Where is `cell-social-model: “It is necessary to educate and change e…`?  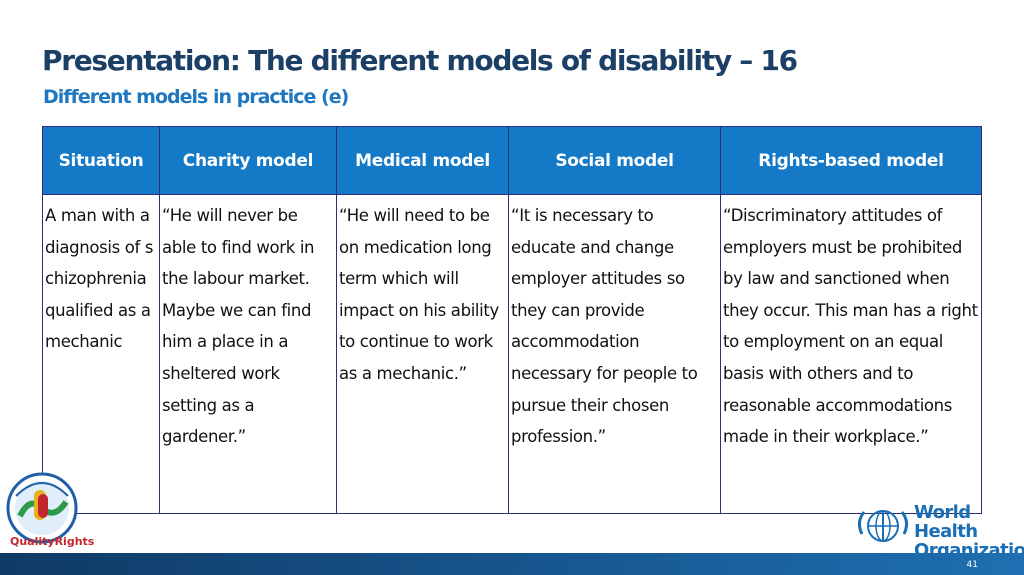 cell-social-model: “It is necessary to educate and change e… is located at coordinates (614, 354).